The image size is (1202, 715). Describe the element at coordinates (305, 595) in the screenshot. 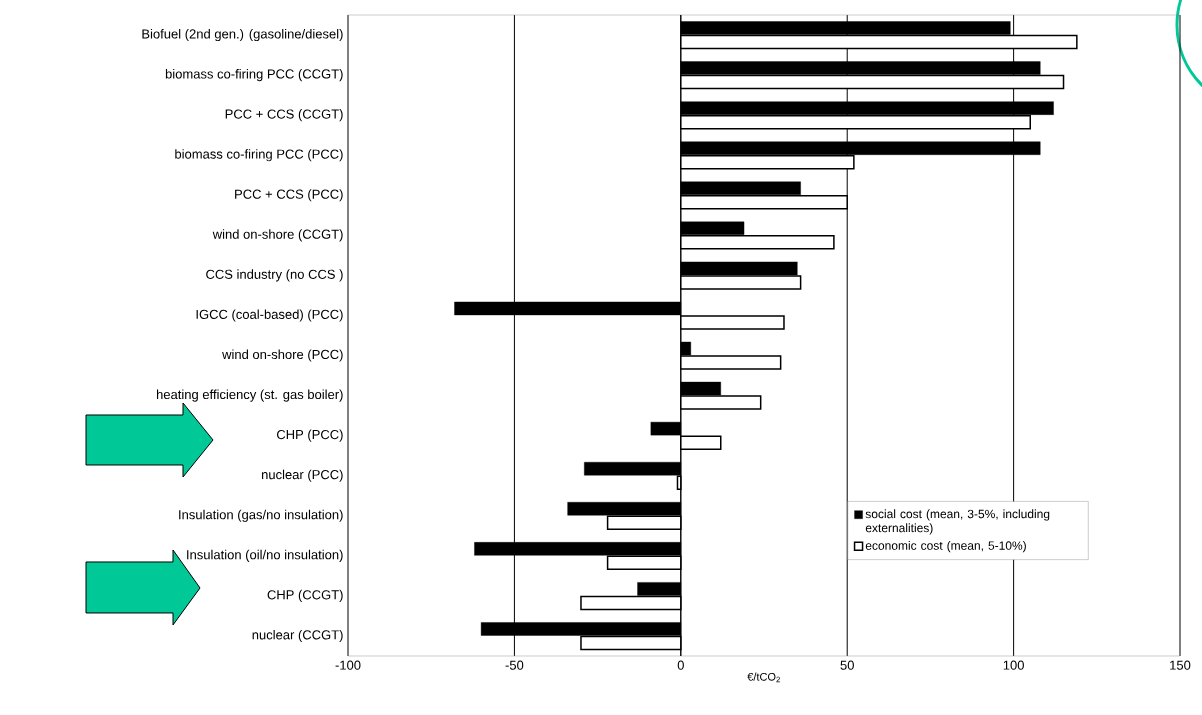

I see `y-tick-label: CHP (CCGT)` at that location.